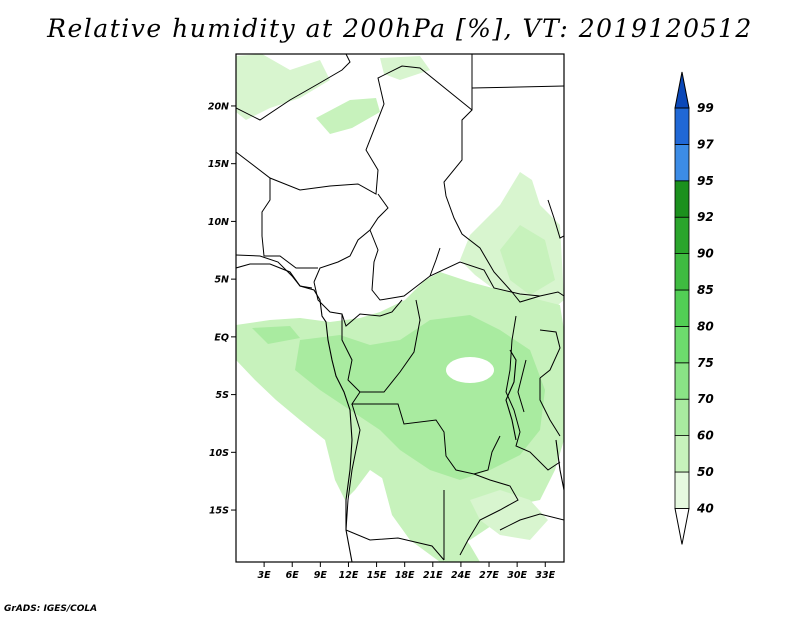  What do you see at coordinates (705, 144) in the screenshot?
I see `colorbar-label: 97` at bounding box center [705, 144].